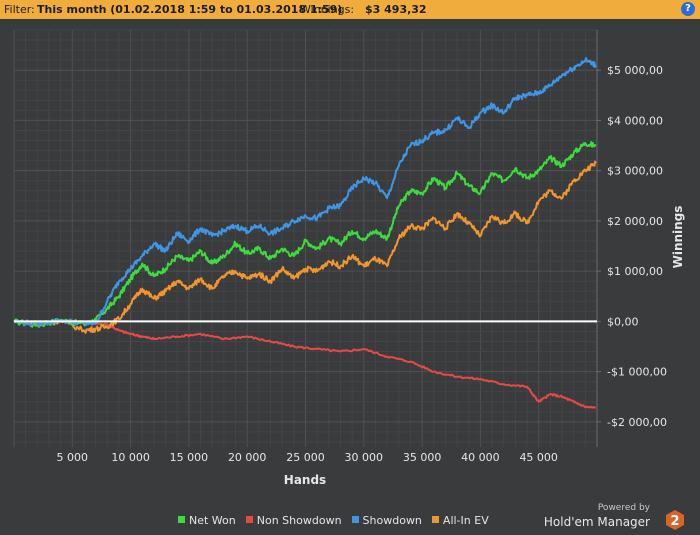 The image size is (700, 535). Describe the element at coordinates (305, 364) in the screenshot. I see `series-line-non-showdown` at that location.